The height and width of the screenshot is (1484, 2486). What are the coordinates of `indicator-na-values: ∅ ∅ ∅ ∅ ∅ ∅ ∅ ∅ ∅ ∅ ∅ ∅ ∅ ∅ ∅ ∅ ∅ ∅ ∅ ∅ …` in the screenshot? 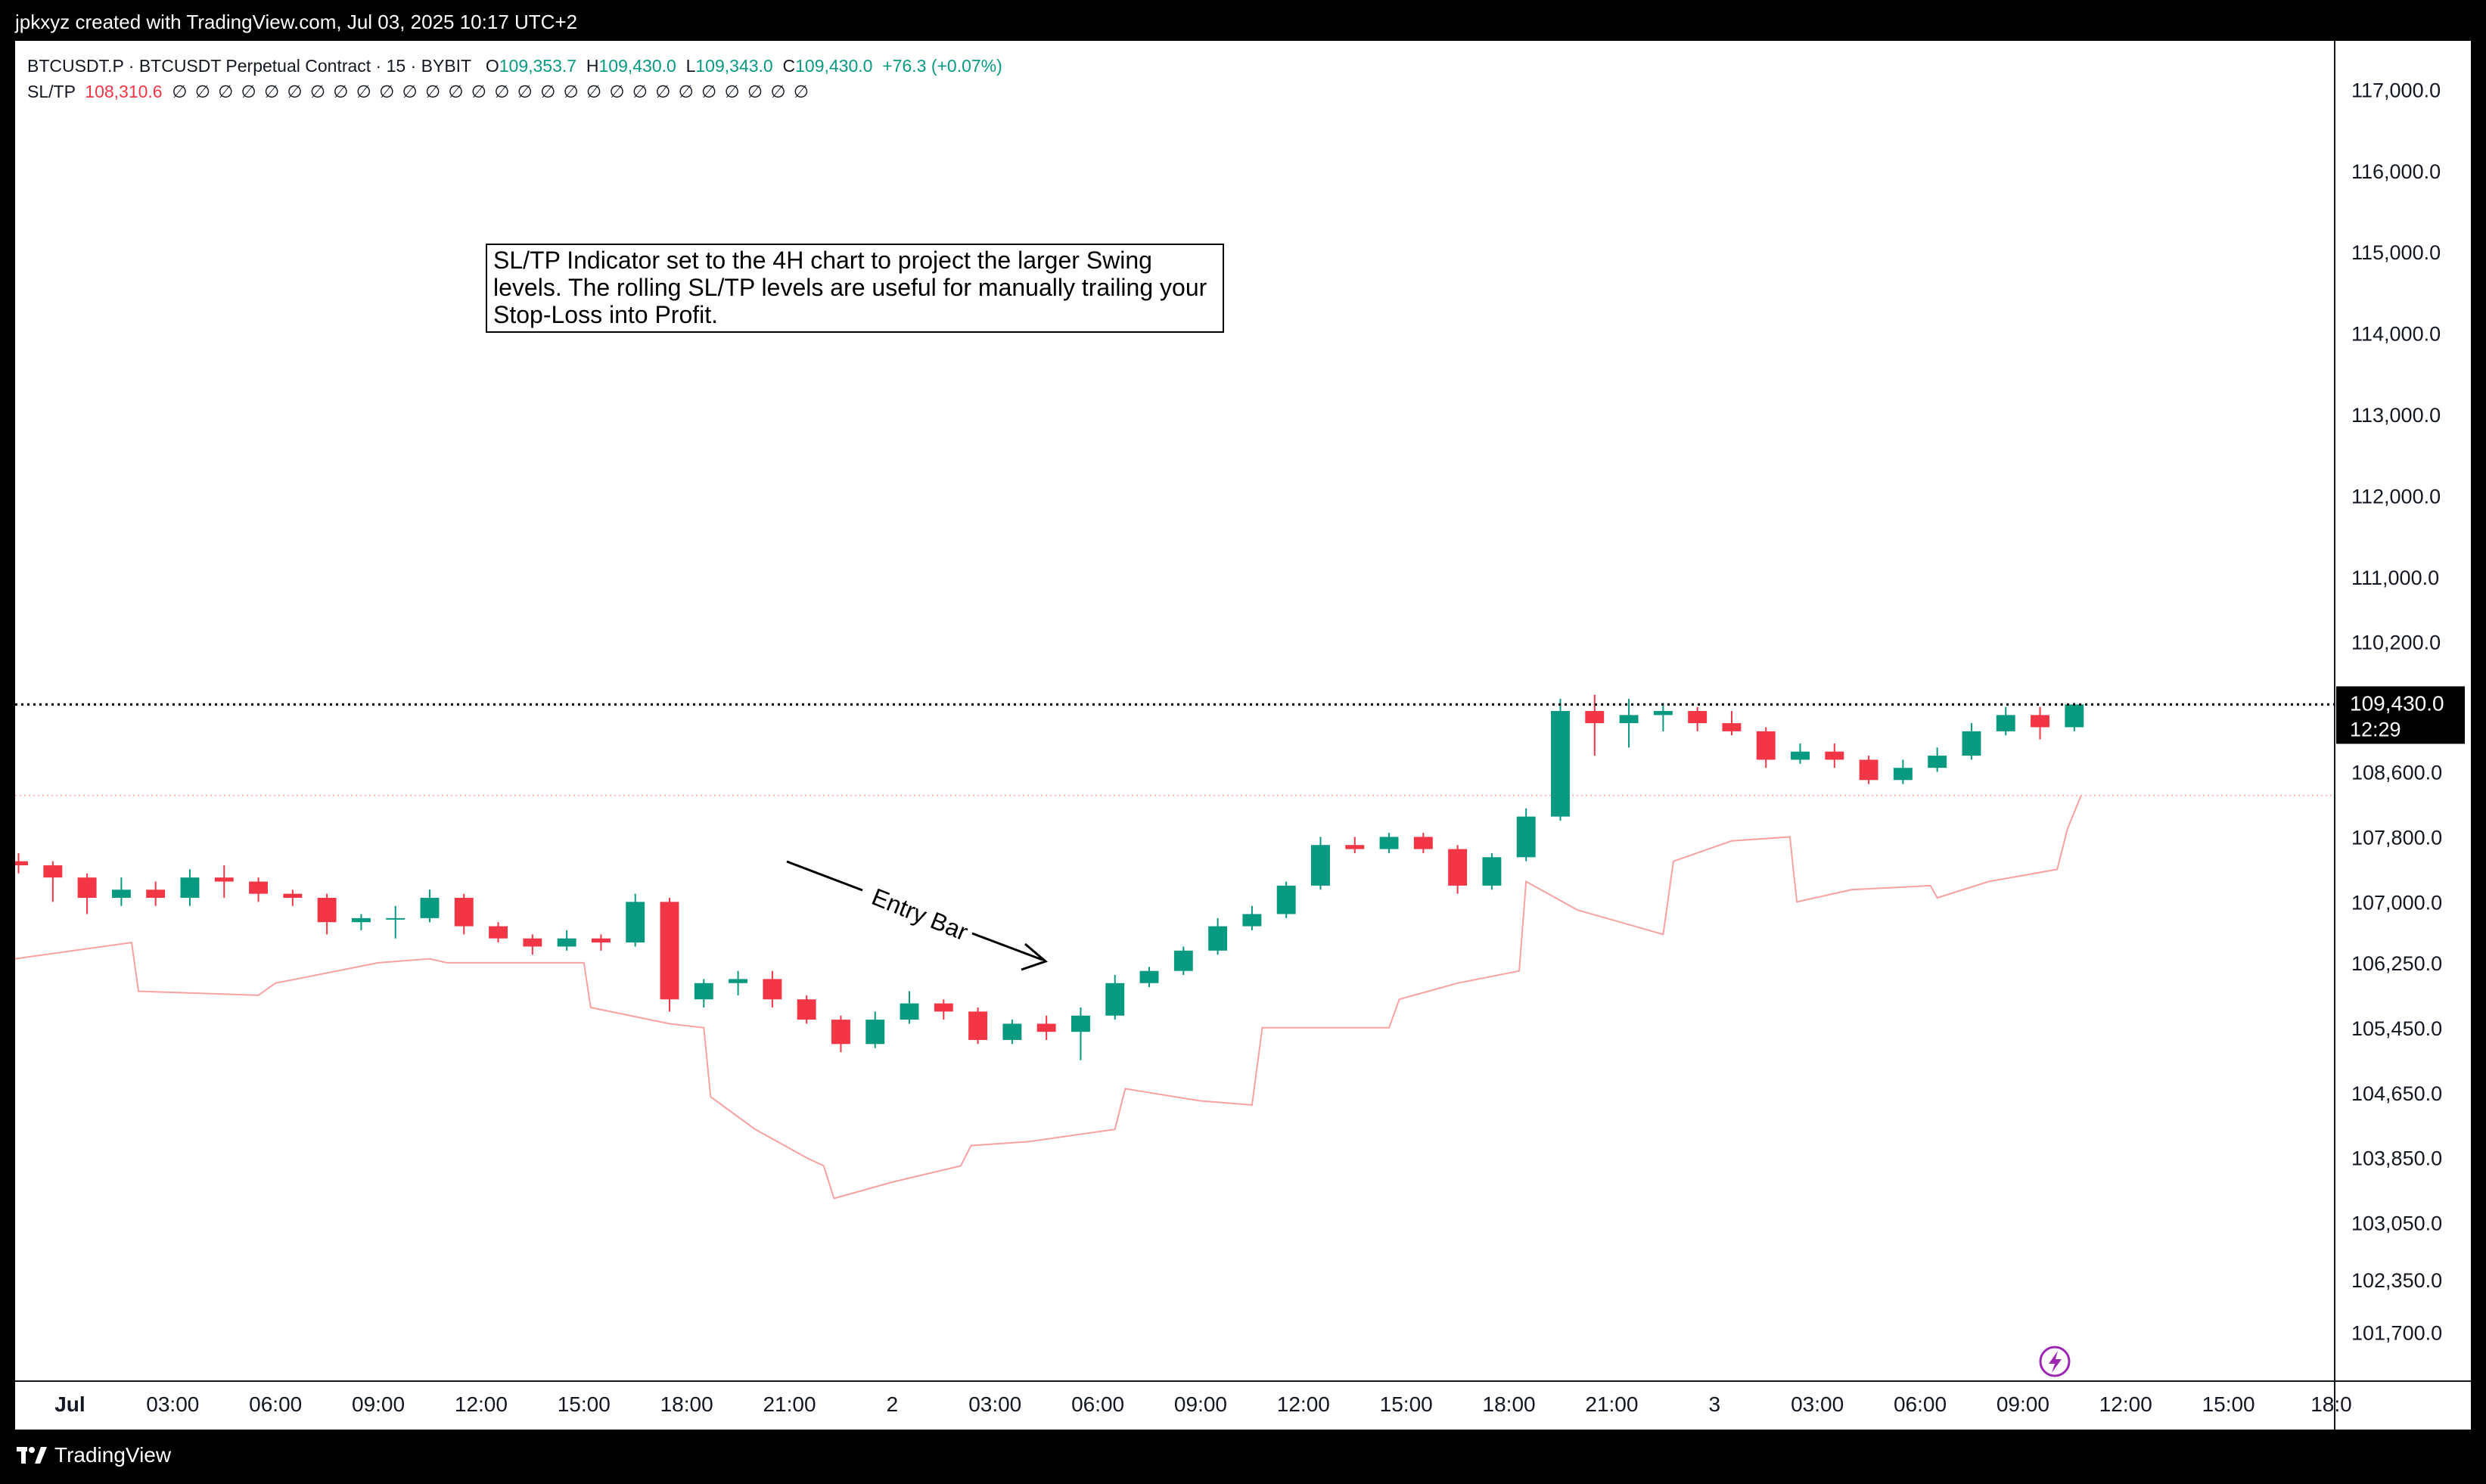 It's located at (491, 91).